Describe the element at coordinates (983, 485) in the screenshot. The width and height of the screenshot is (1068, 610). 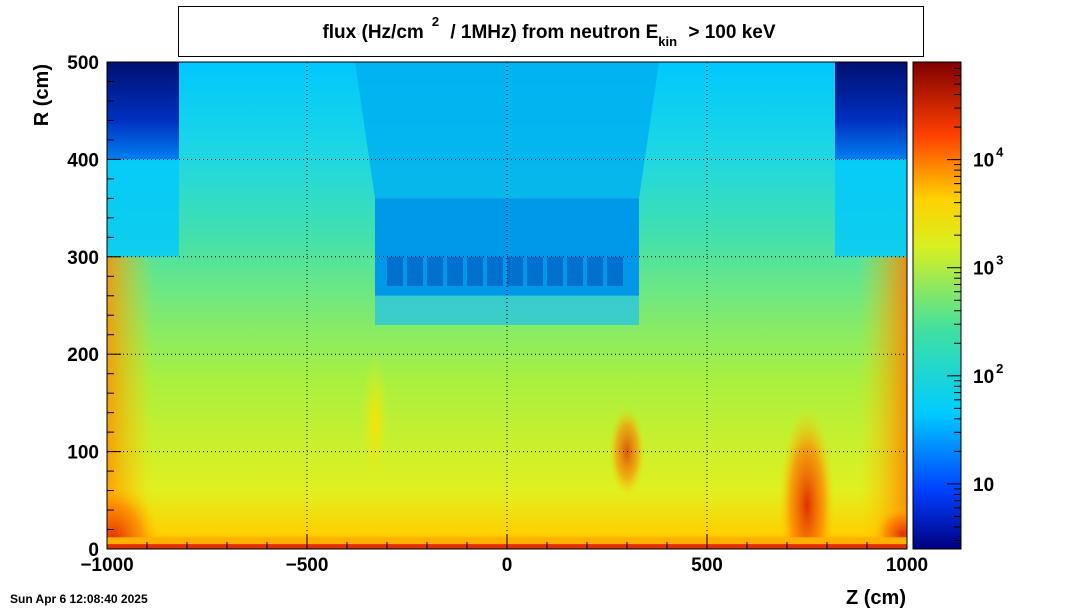
I see `colorbar-tick-label: 10` at that location.